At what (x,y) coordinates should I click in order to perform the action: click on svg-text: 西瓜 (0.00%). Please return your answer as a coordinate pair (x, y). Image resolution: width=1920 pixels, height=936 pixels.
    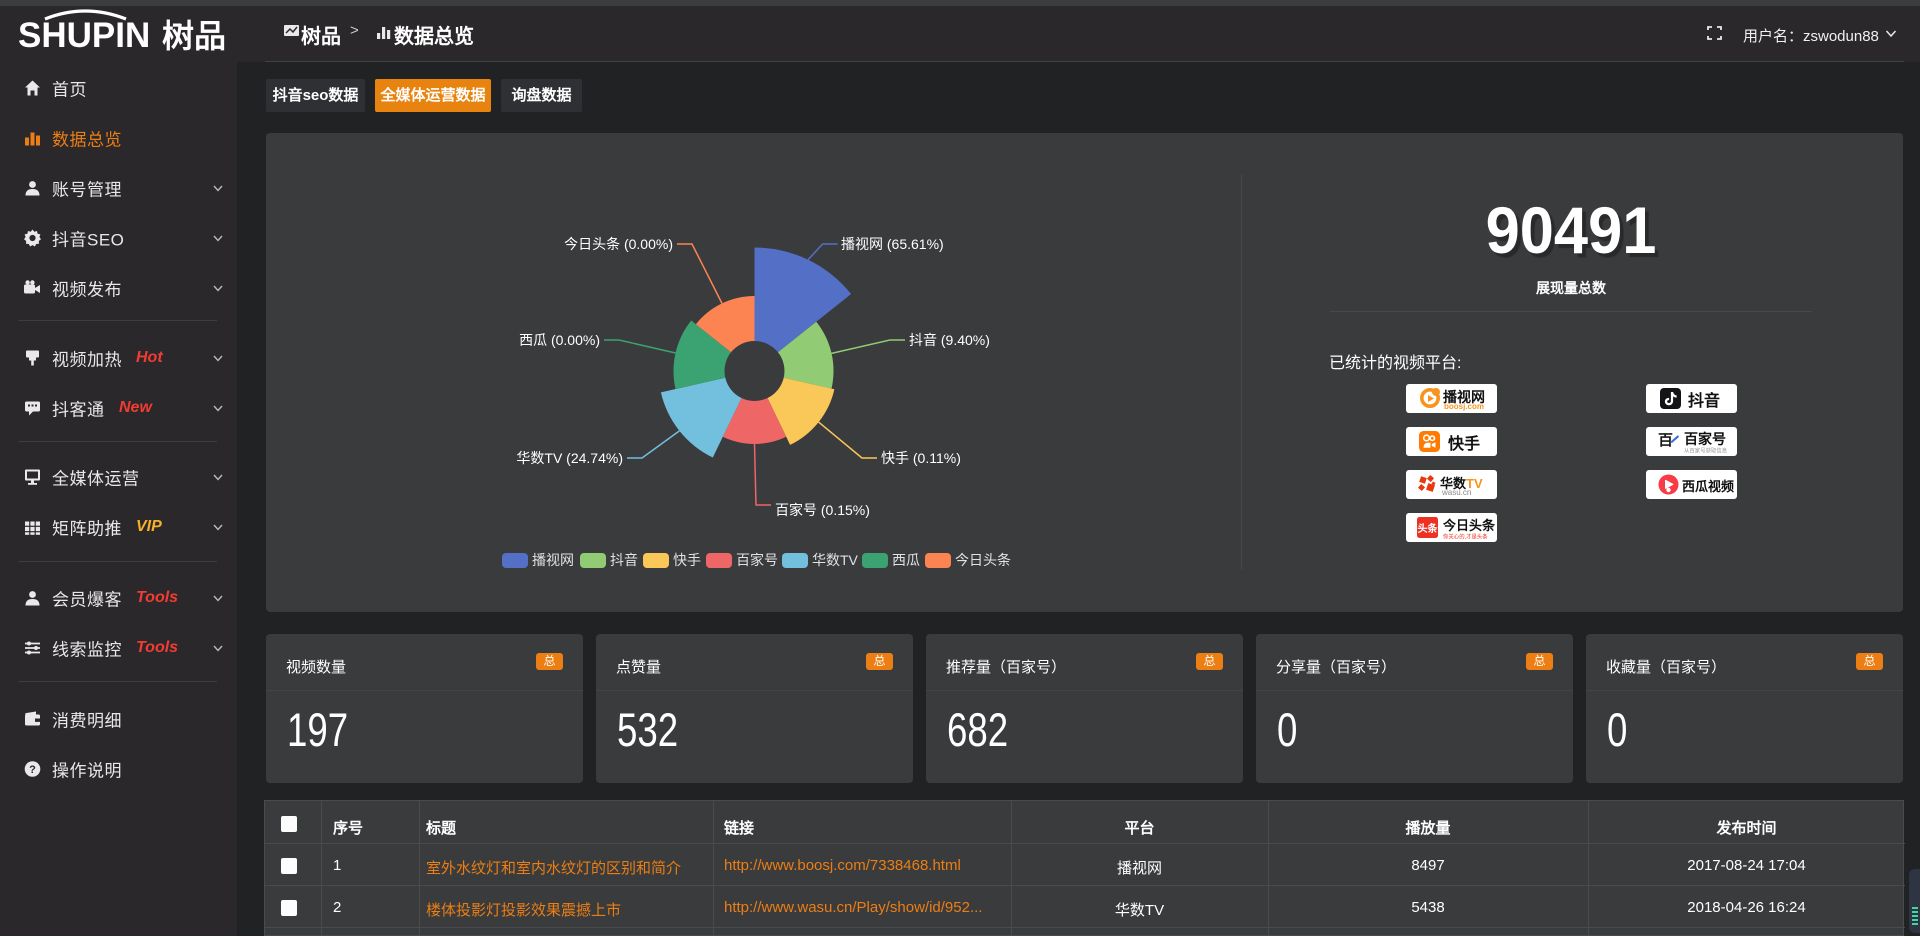
    Looking at the image, I should click on (559, 340).